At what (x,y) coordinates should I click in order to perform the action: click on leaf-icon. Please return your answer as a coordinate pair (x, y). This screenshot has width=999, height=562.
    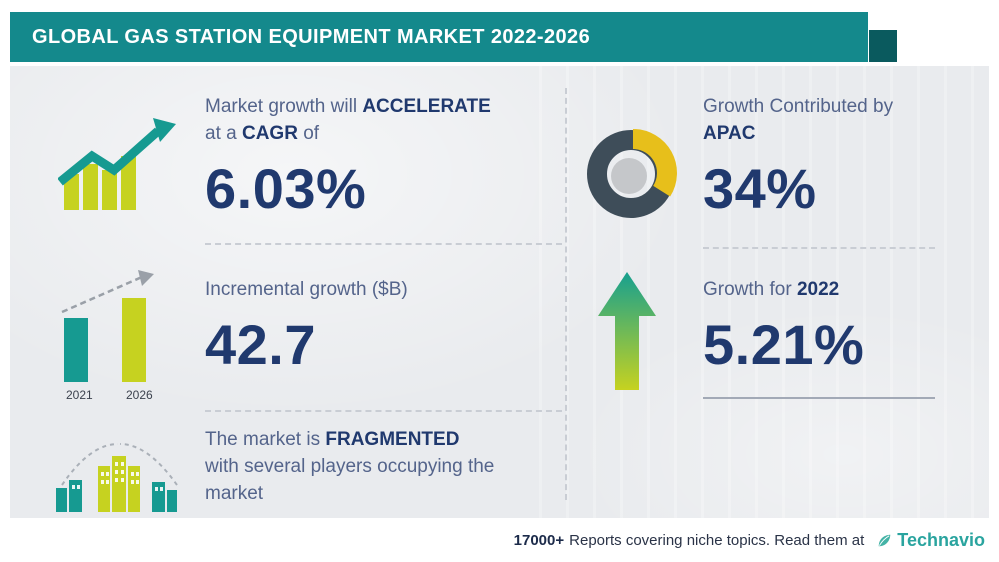
    Looking at the image, I should click on (885, 540).